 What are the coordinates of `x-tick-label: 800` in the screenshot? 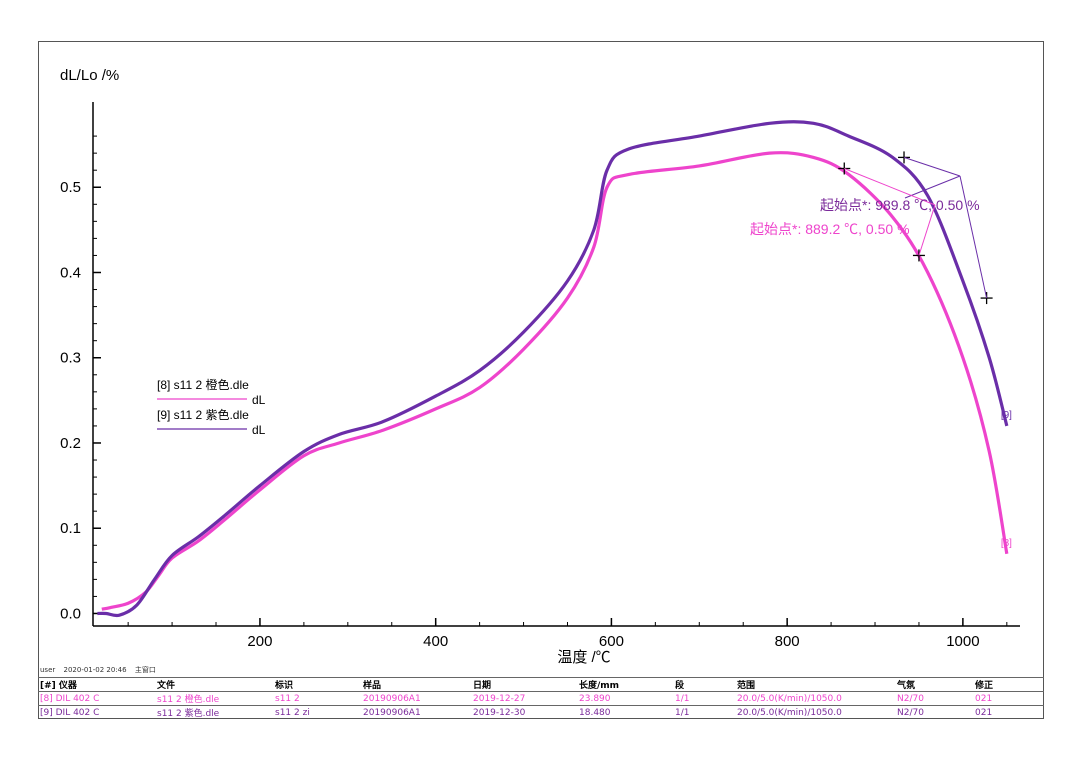 It's located at (787, 641).